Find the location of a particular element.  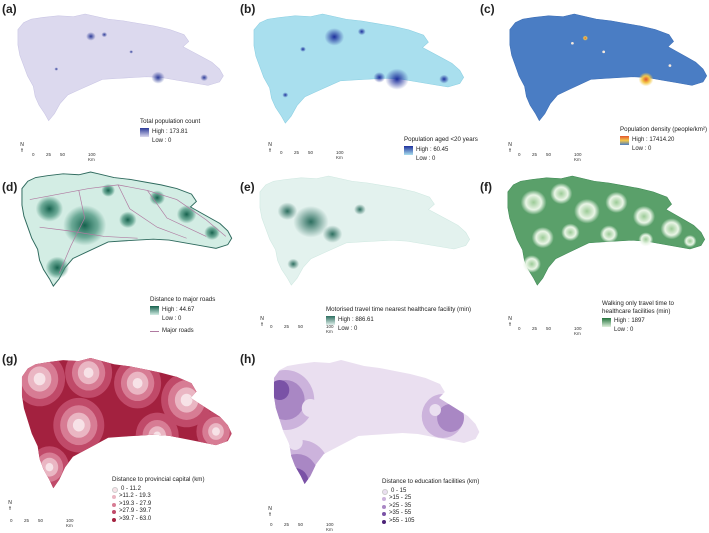

panel-label-h: (h) is located at coordinates (248, 359).